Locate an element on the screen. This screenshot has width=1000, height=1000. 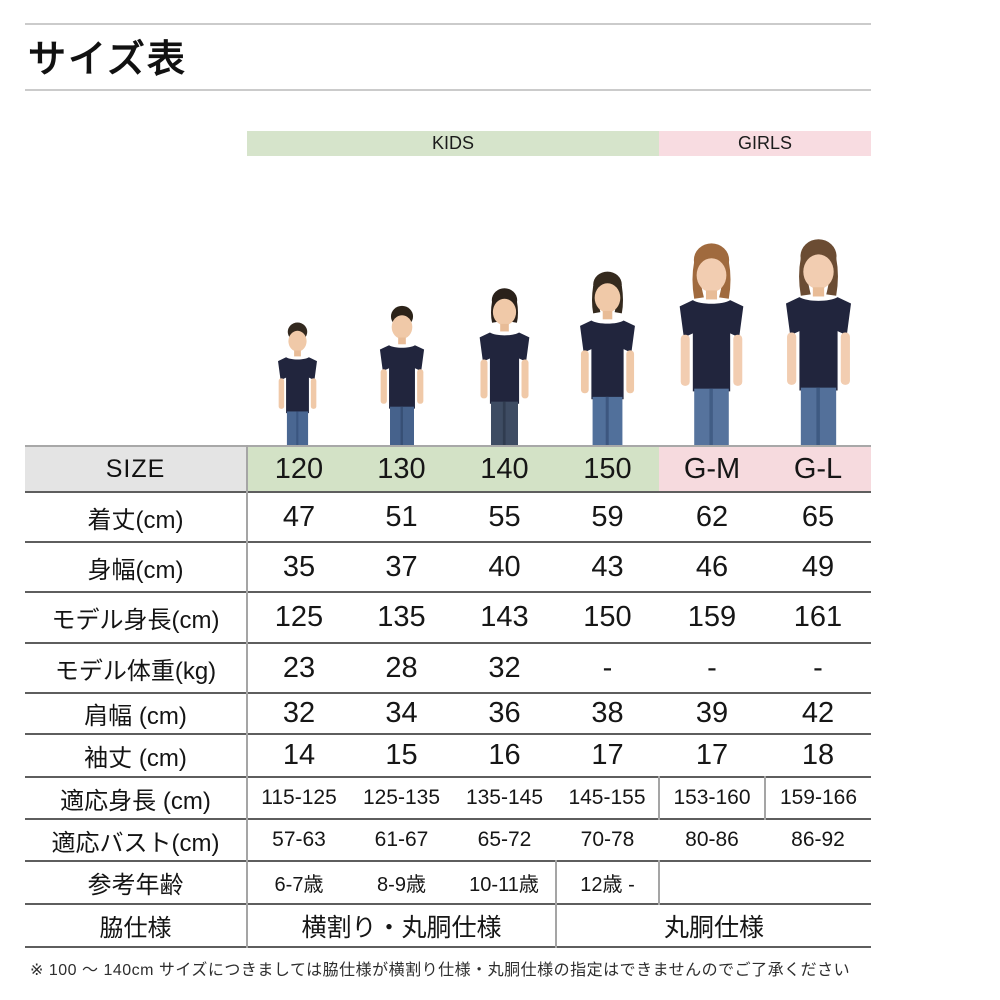
row-label: 適応バスト(cm) is located at coordinates (136, 840).